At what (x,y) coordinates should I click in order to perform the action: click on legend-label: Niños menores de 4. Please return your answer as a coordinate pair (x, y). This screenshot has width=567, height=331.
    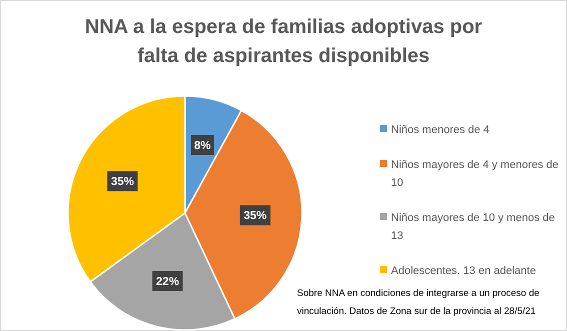
    Looking at the image, I should click on (440, 130).